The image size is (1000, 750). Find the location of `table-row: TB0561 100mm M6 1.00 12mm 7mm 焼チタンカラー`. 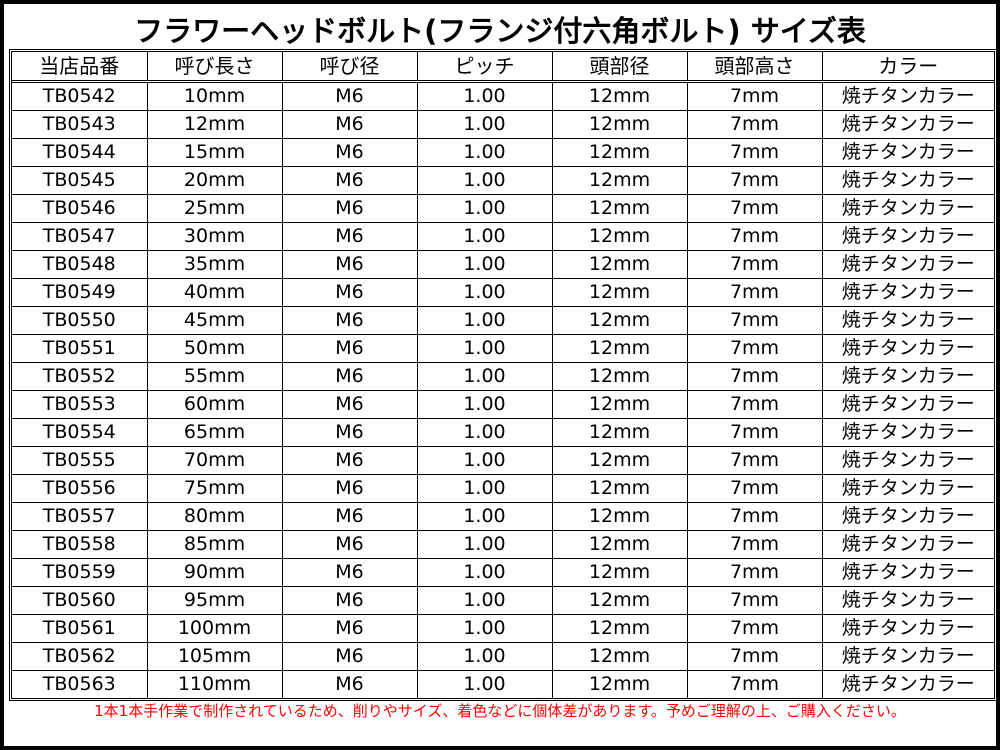

table-row: TB0561 100mm M6 1.00 12mm 7mm 焼チタンカラー is located at coordinates (503, 628).